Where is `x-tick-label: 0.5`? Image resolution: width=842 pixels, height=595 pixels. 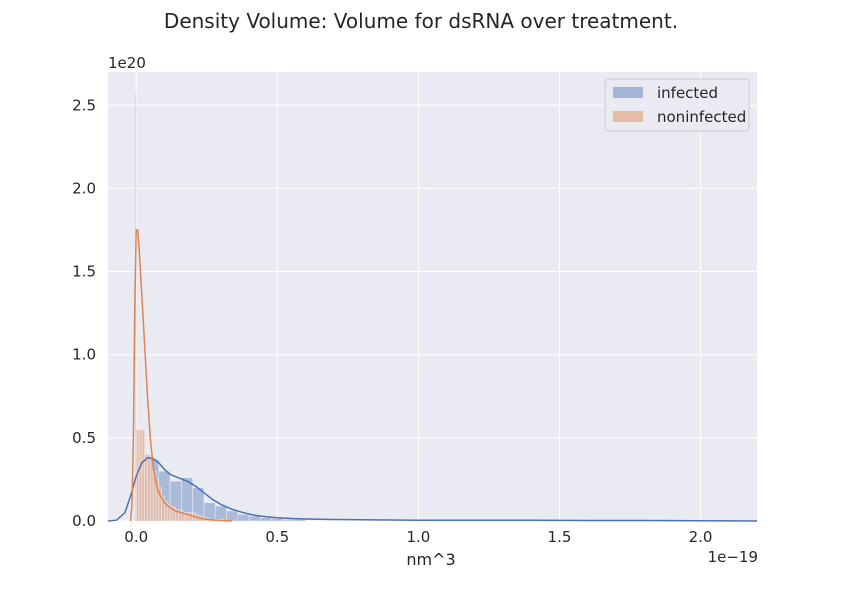 x-tick-label: 0.5 is located at coordinates (277, 537).